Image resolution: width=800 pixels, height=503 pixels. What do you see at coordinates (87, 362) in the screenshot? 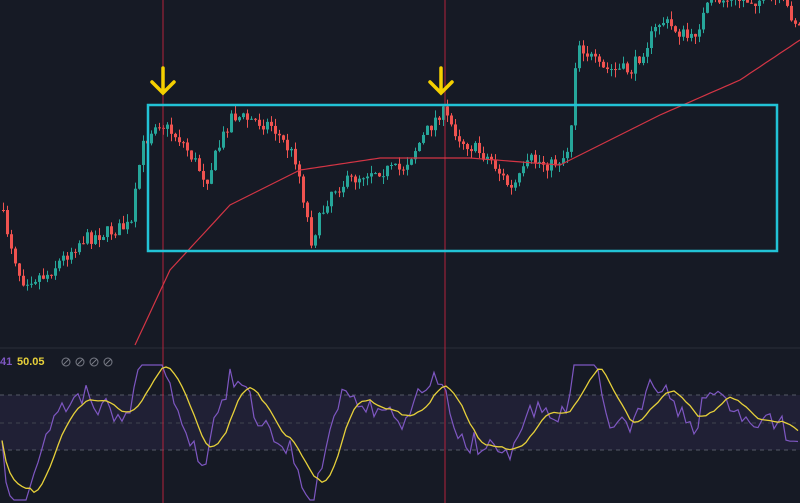
I see `indicator-icons` at bounding box center [87, 362].